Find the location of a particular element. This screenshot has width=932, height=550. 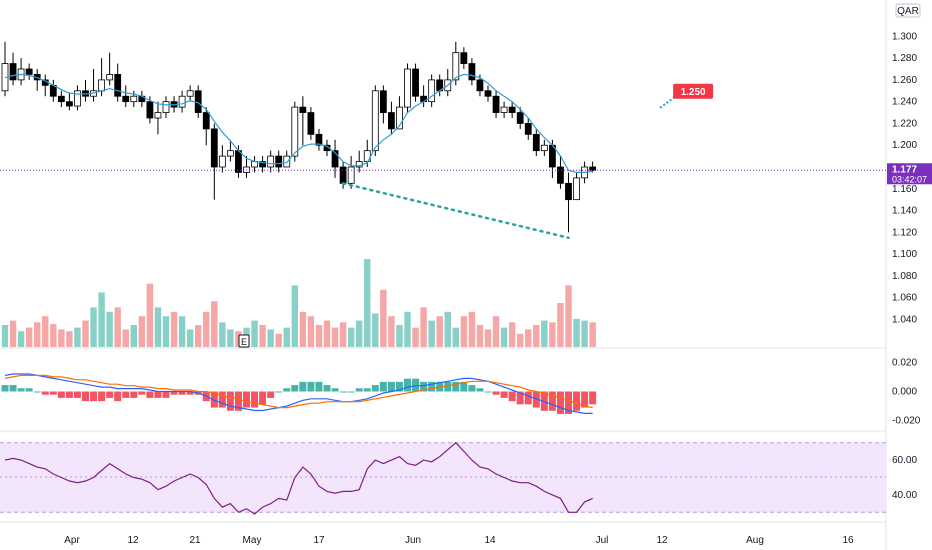

date-tick: 21 is located at coordinates (195, 540).